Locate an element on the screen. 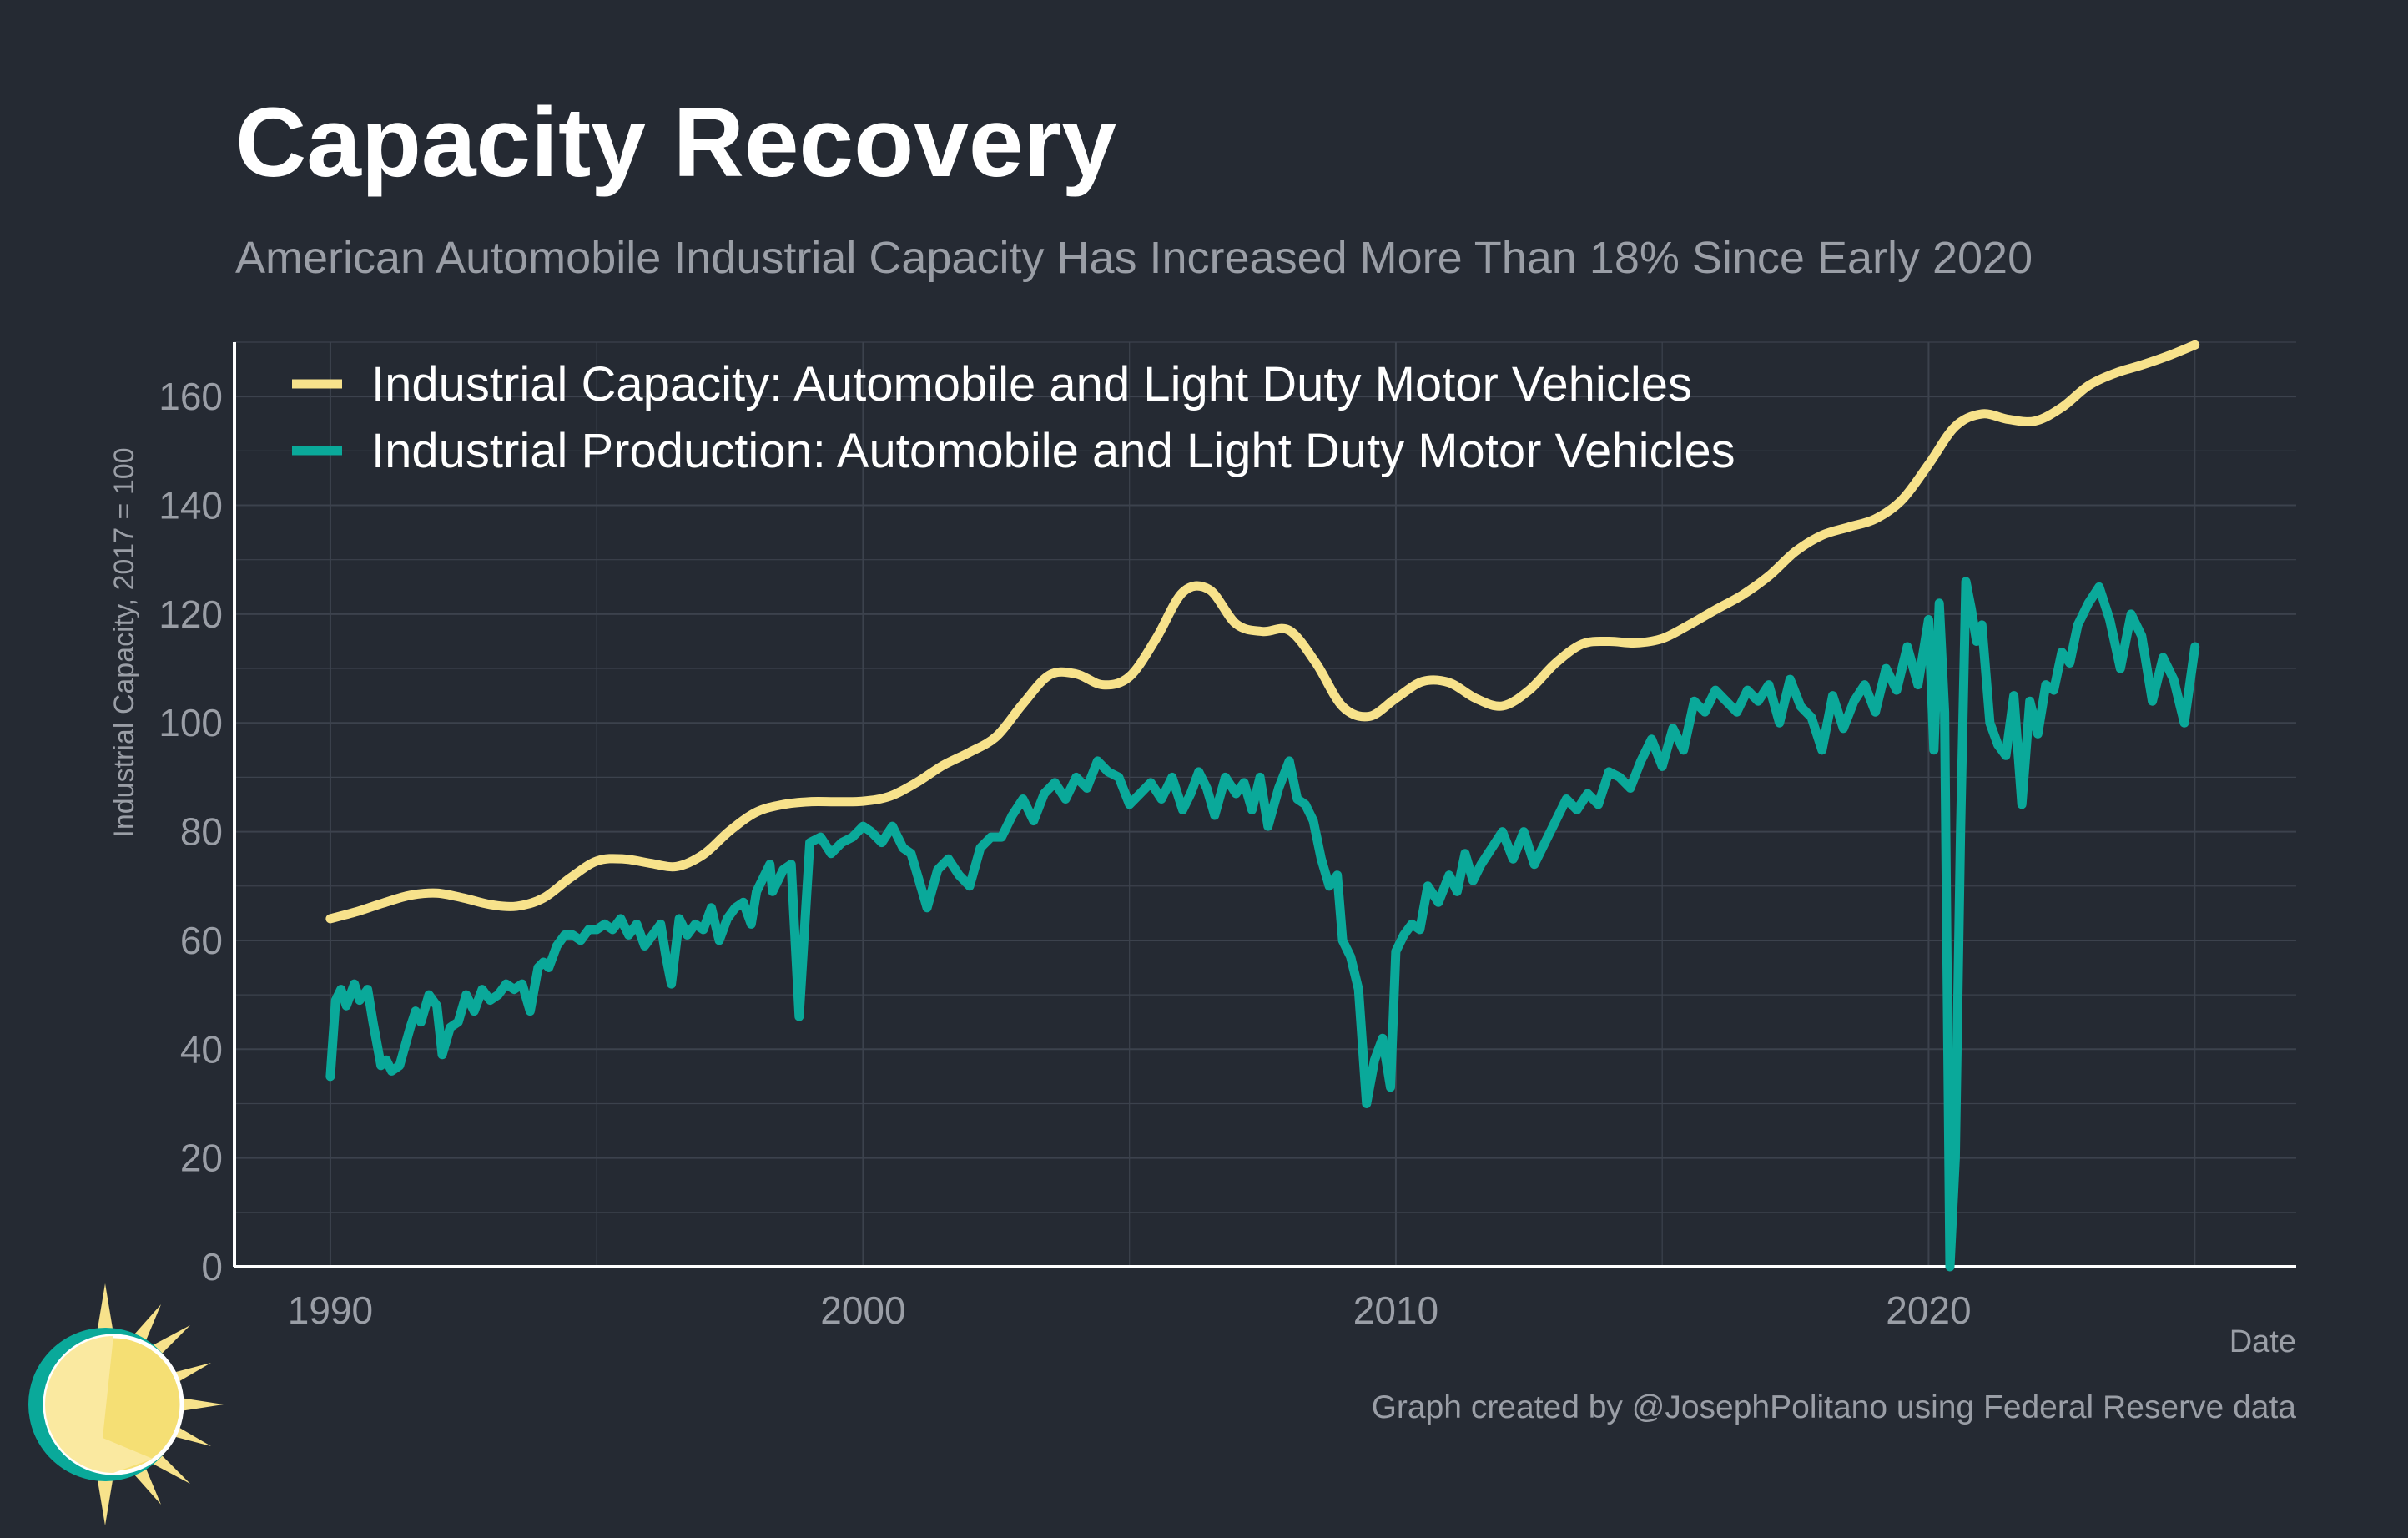  x-tick-label: 2020 is located at coordinates (1928, 1310).